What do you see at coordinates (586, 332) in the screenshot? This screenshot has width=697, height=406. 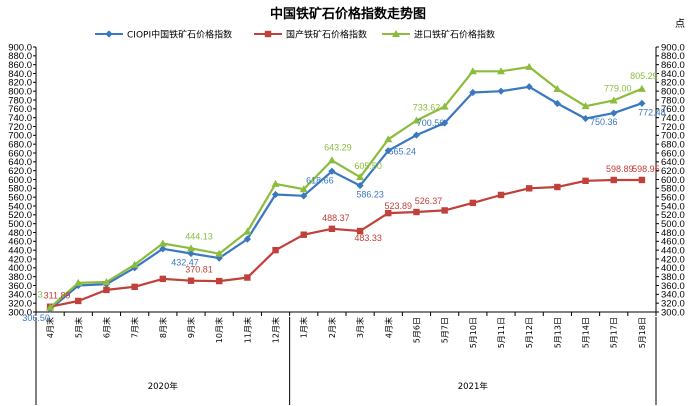 I see `x-tick-label: 5月14日` at bounding box center [586, 332].